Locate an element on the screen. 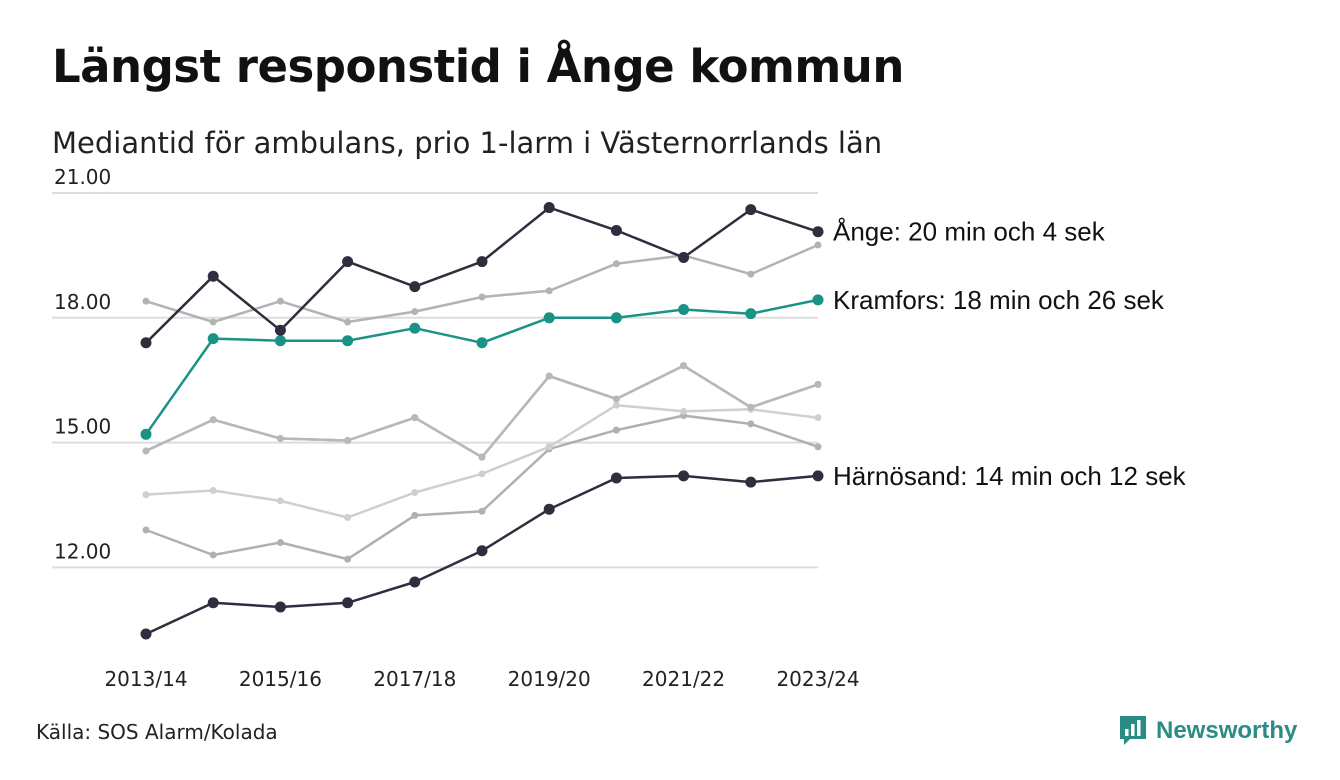 Image resolution: width=1340 pixels, height=780 pixels. x-tick-label: 2021/22 is located at coordinates (683, 679).